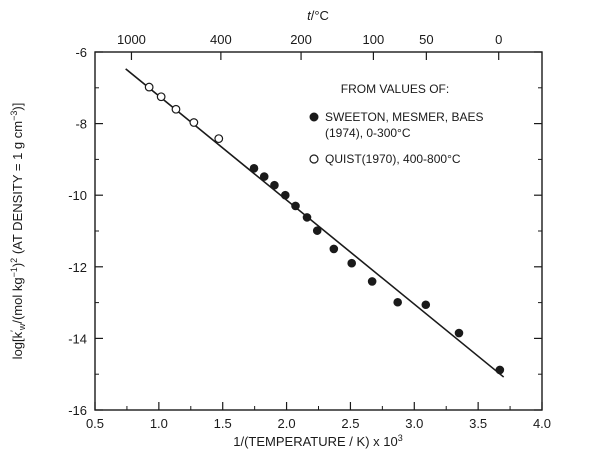 Image resolution: width=589 pixels, height=455 pixels. Describe the element at coordinates (395, 89) in the screenshot. I see `legend-header: FROM VALUES OF:` at that location.